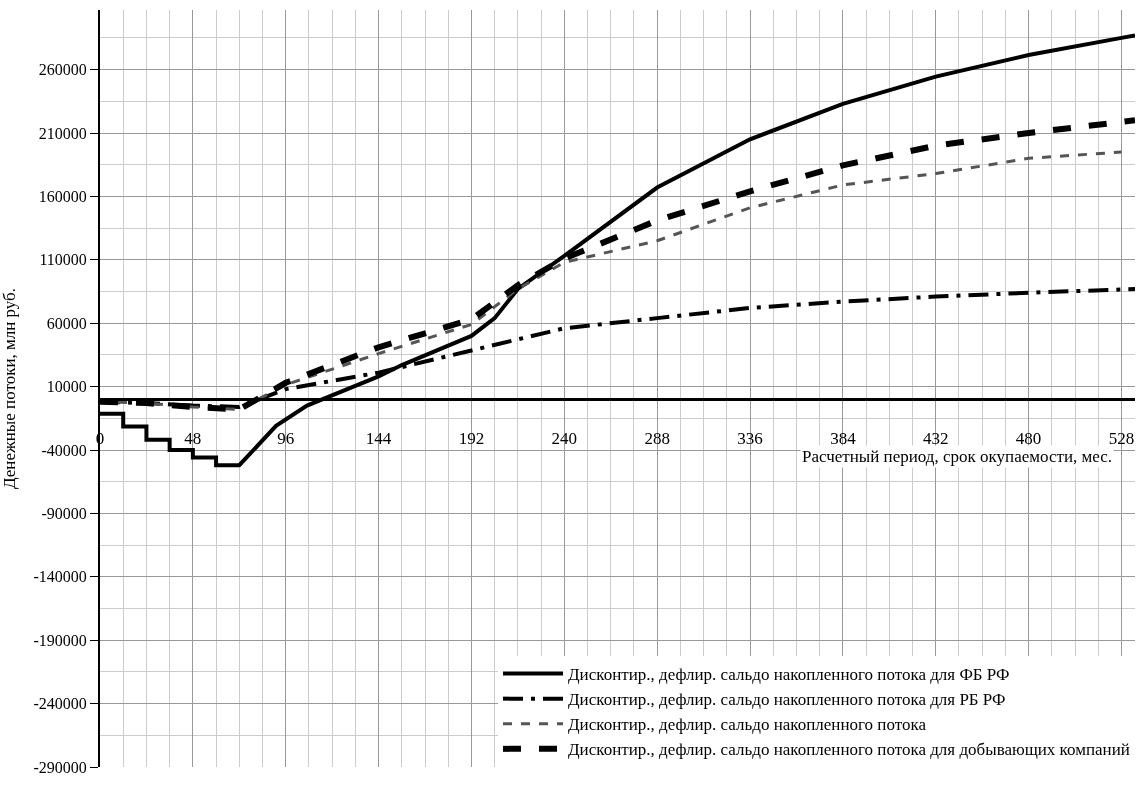  Describe the element at coordinates (60, 704) in the screenshot. I see `y-tick-label: -240000` at that location.